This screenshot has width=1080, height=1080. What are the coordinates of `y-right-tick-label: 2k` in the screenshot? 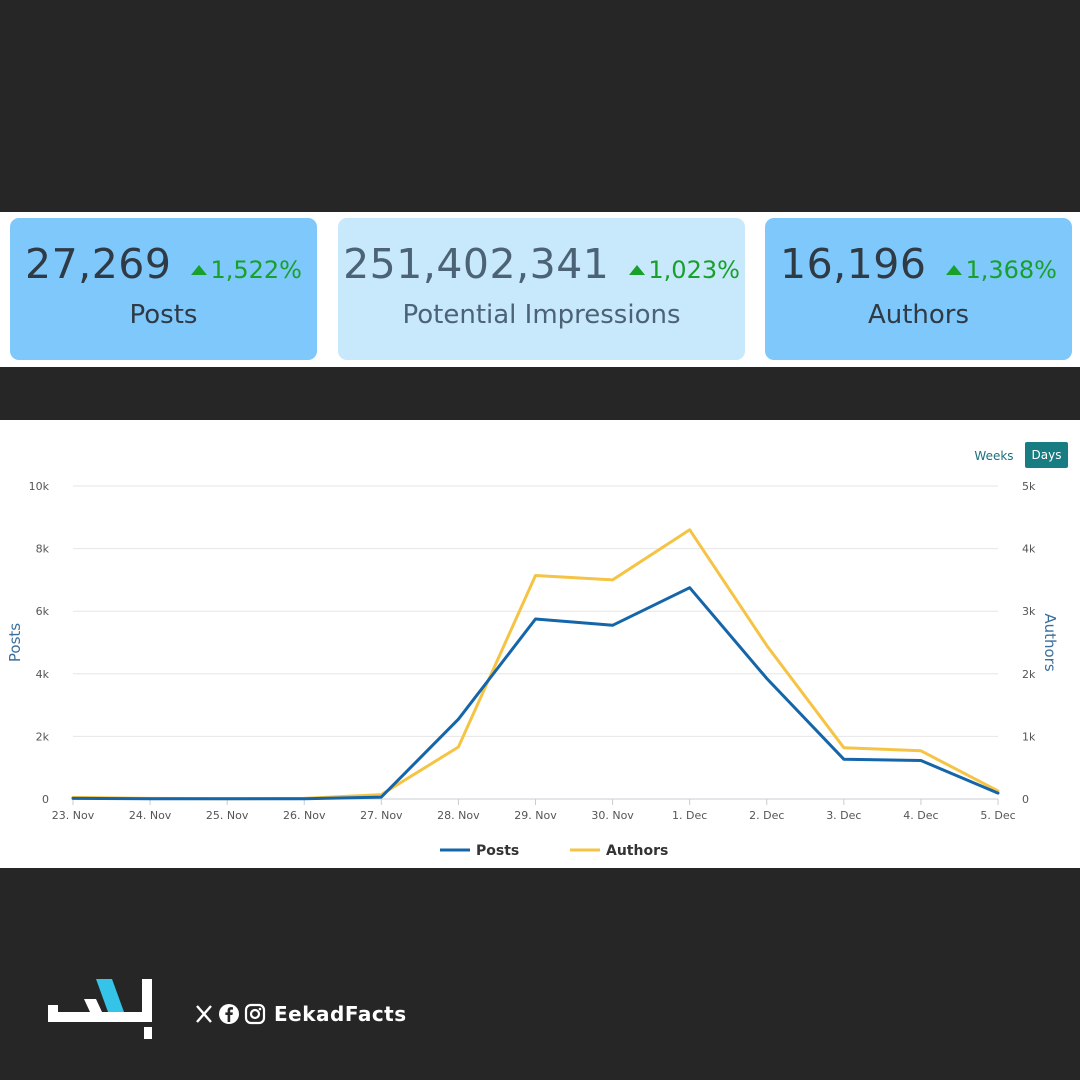 It's located at (1029, 674).